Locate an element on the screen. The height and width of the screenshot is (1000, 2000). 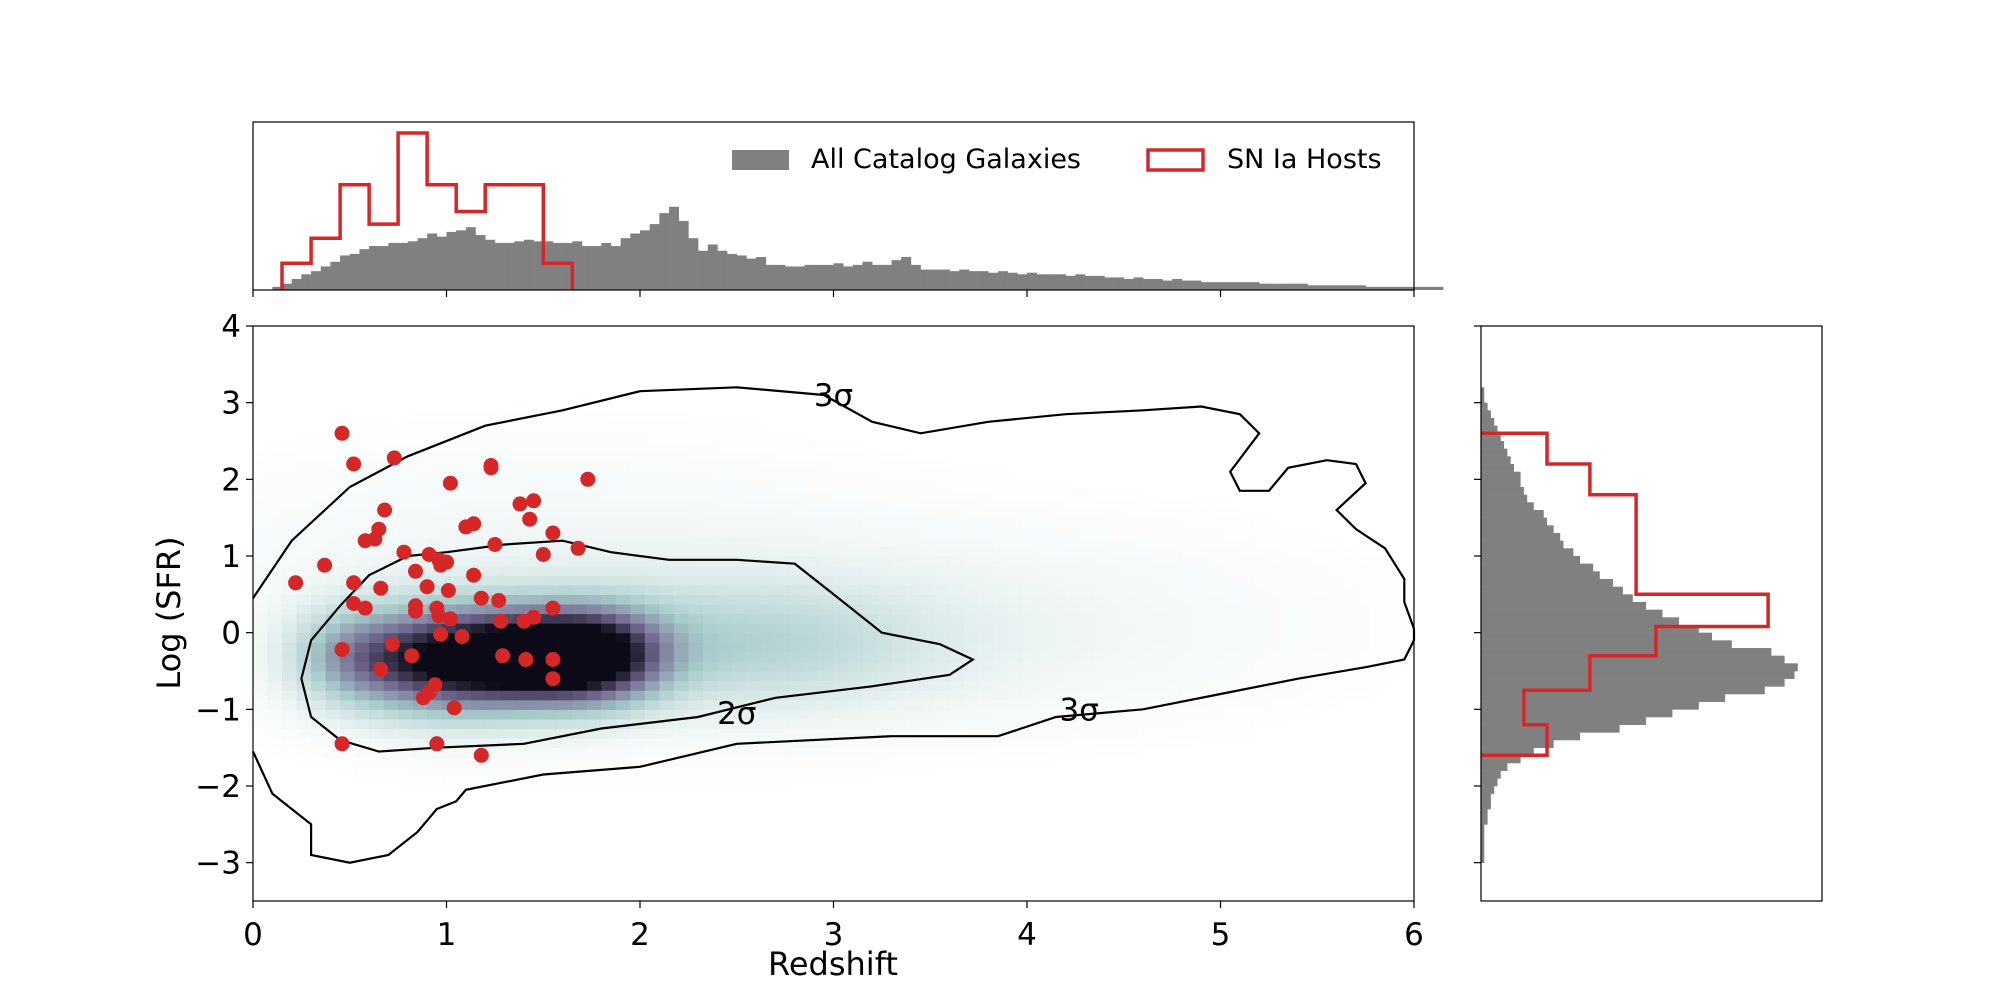
y-tick-label: −2 is located at coordinates (218, 787).